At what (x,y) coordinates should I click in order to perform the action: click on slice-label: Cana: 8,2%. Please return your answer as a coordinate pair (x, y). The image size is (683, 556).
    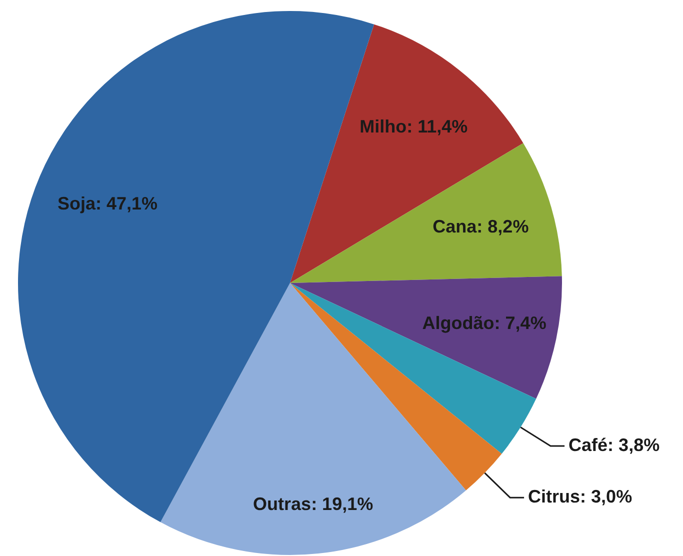
    Looking at the image, I should click on (480, 226).